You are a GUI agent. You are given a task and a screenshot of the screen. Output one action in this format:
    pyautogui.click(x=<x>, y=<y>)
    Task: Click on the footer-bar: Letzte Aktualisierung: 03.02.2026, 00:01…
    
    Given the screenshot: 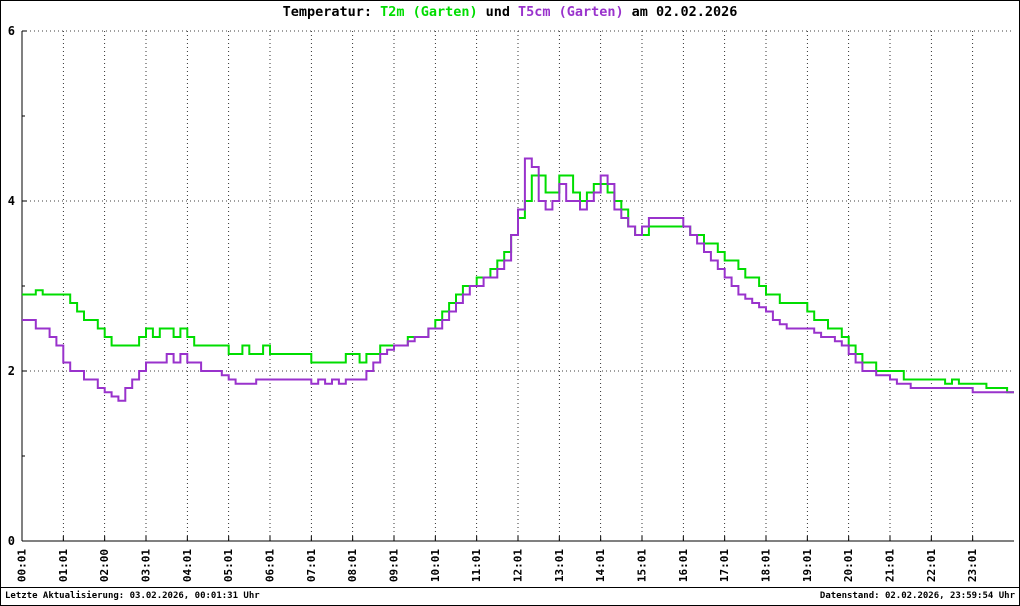 What is the action you would take?
    pyautogui.click(x=510, y=596)
    